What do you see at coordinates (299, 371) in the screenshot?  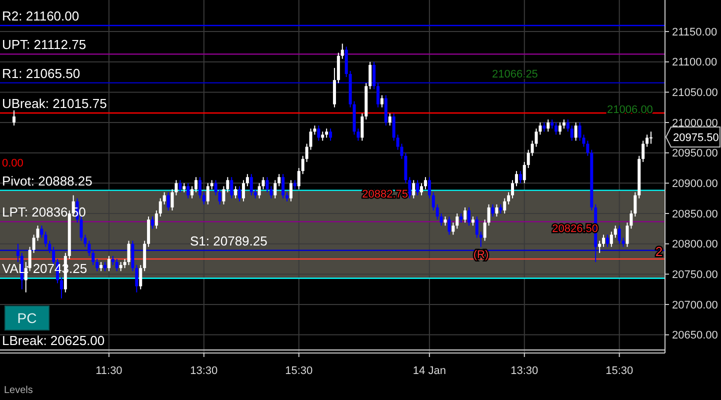 I see `x-tick-label: 15:30` at bounding box center [299, 371].